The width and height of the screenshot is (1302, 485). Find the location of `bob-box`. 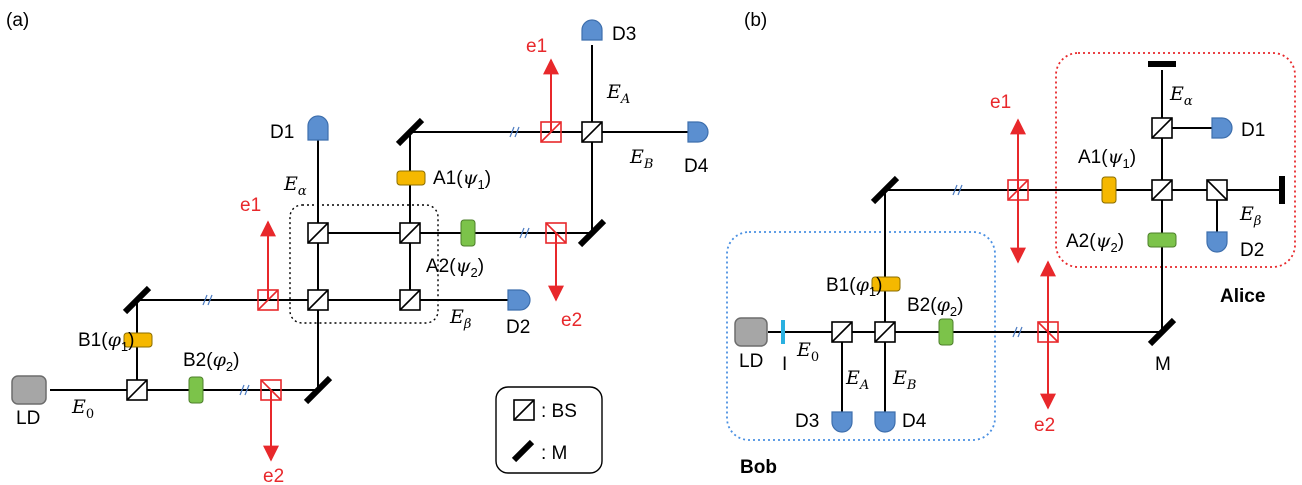

bob-box is located at coordinates (861, 336).